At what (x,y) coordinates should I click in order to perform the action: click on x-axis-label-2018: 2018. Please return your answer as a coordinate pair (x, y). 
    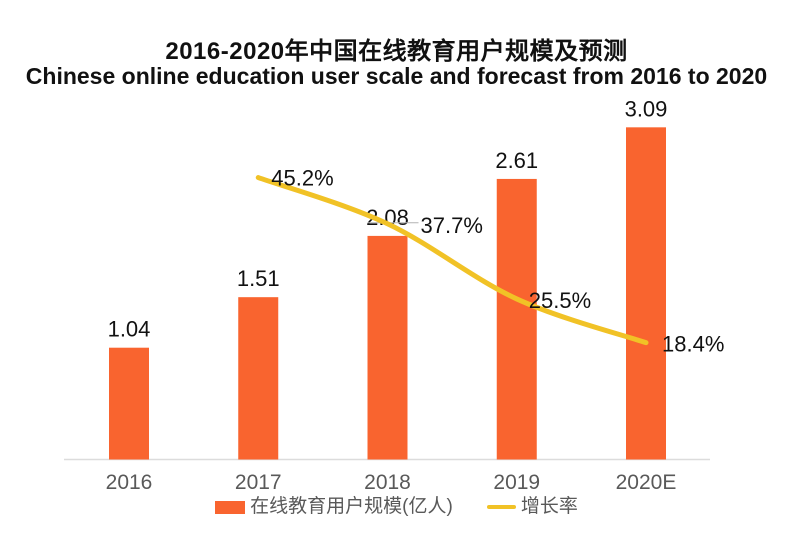
    Looking at the image, I should click on (387, 482).